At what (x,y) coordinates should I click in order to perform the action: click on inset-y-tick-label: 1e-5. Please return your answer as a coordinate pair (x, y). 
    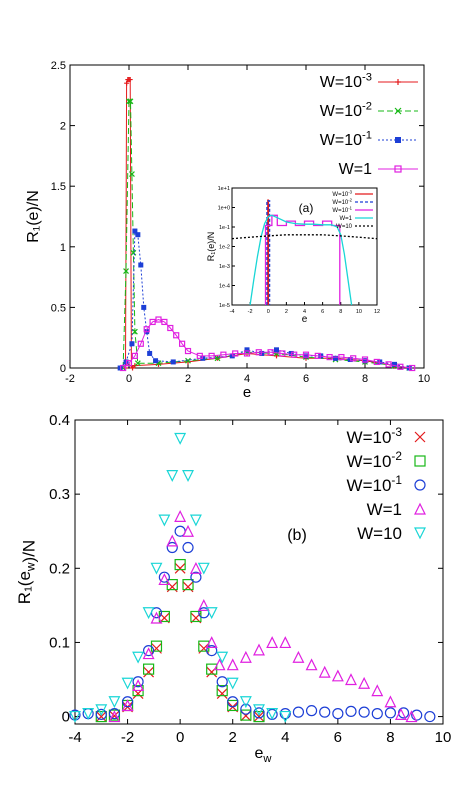
    Looking at the image, I should click on (224, 306).